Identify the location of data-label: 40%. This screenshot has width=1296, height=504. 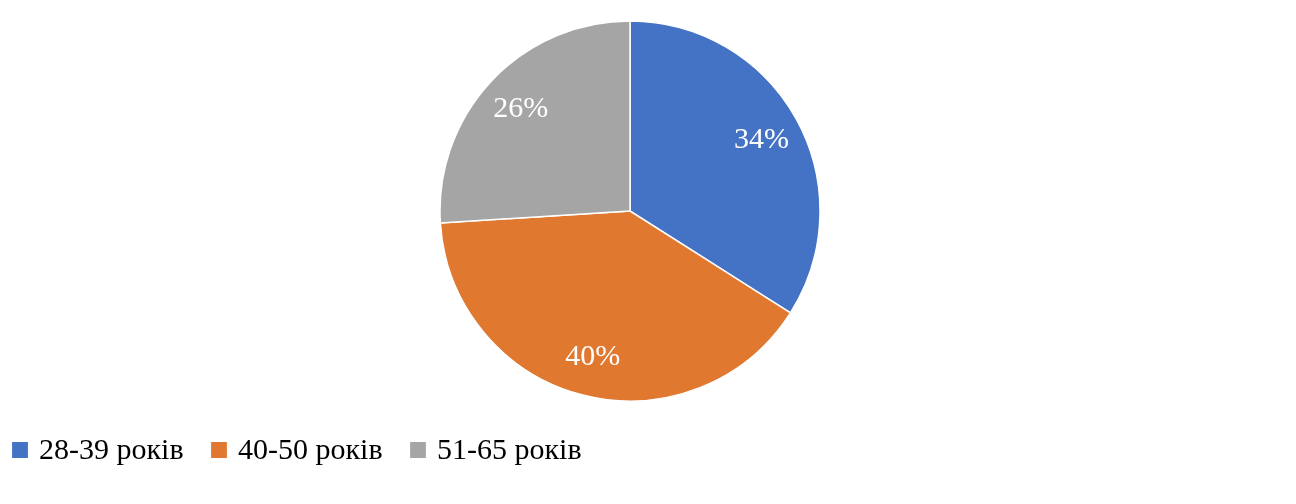
(593, 355).